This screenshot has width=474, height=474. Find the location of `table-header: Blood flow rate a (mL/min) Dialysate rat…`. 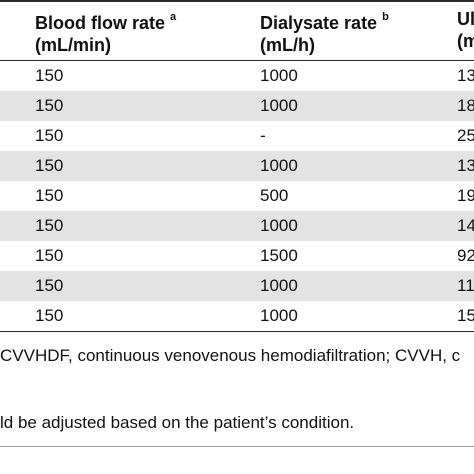

table-header: Blood flow rate a (mL/min) Dialysate rat… is located at coordinates (237, 31).